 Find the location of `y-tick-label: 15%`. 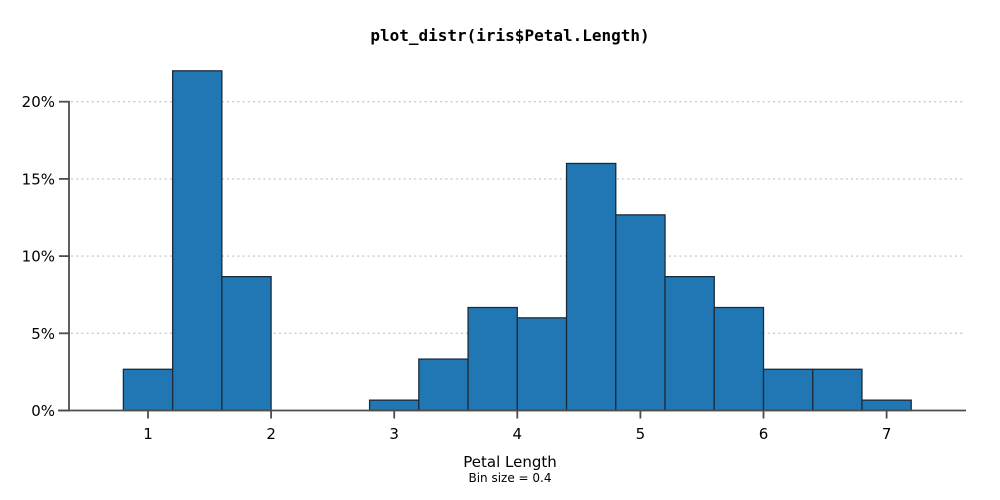

y-tick-label: 15% is located at coordinates (38, 179).